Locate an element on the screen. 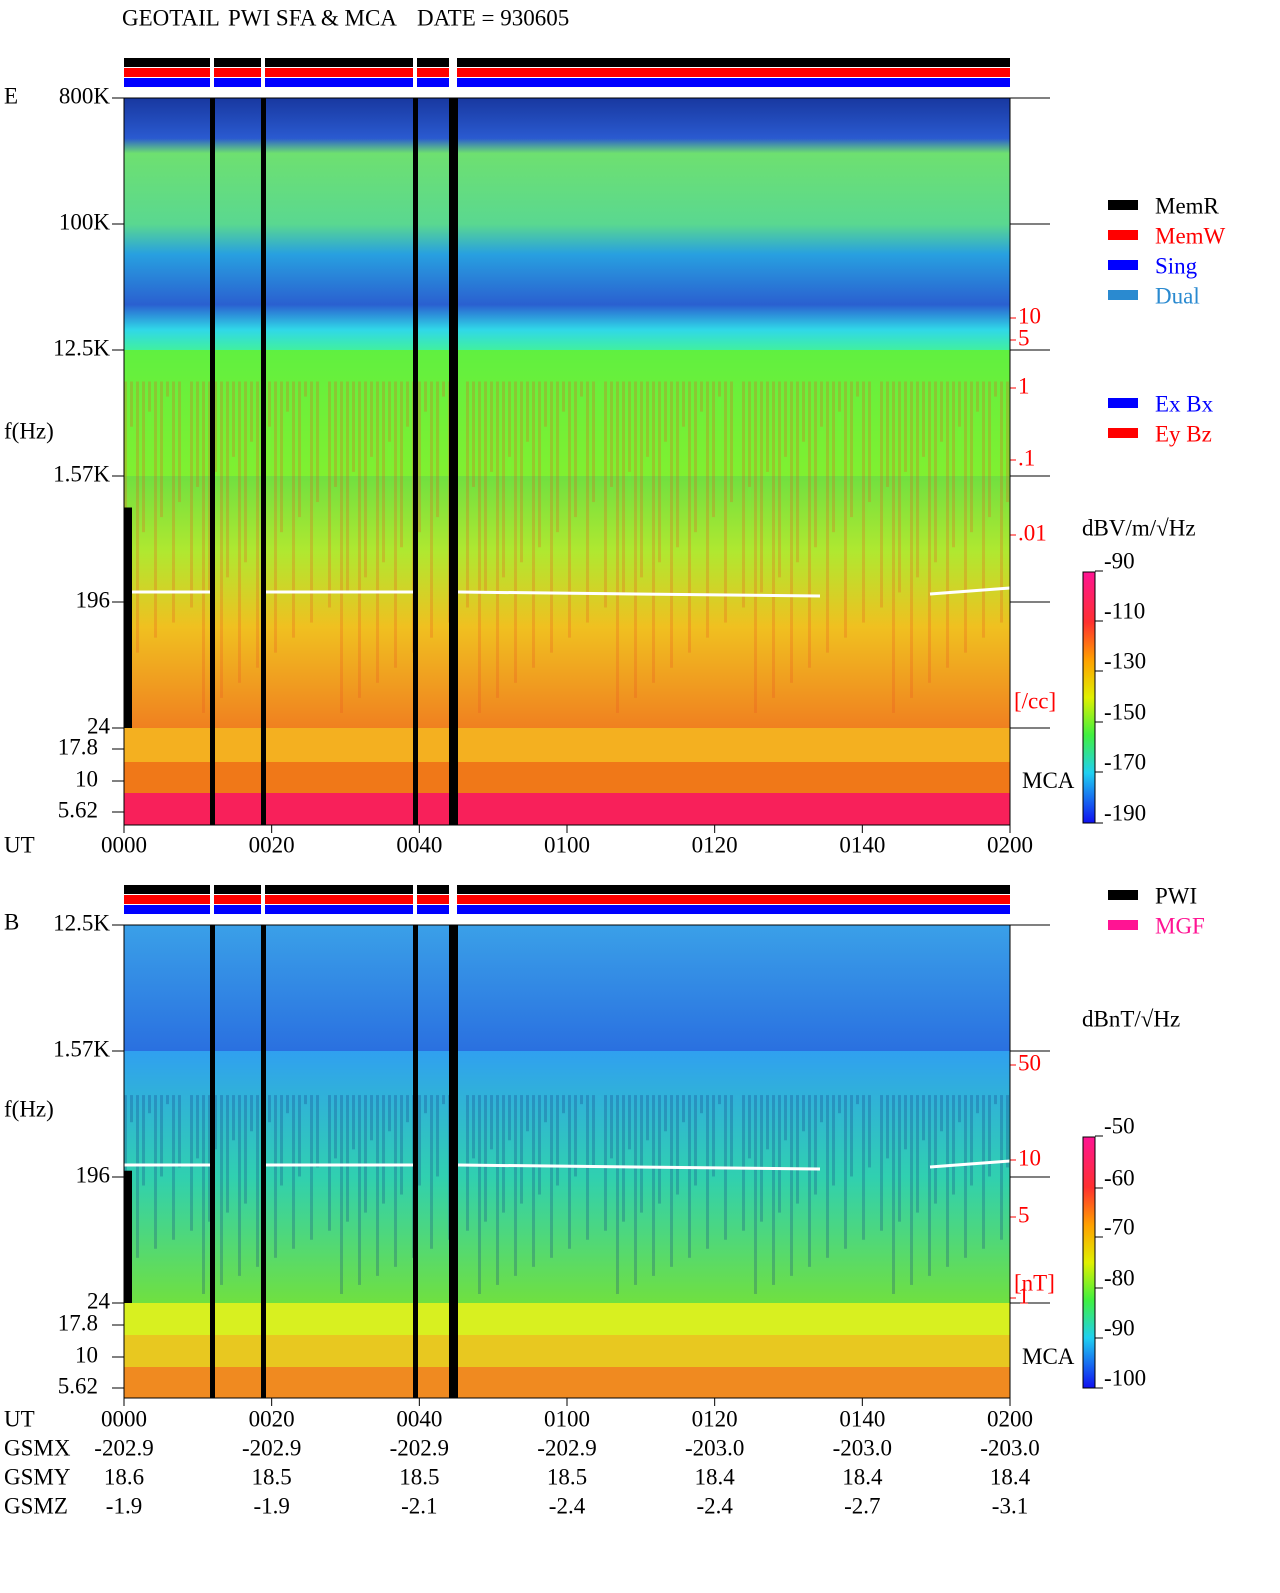 The width and height of the screenshot is (1280, 1593). legend-label: Ex Bx is located at coordinates (1184, 403).